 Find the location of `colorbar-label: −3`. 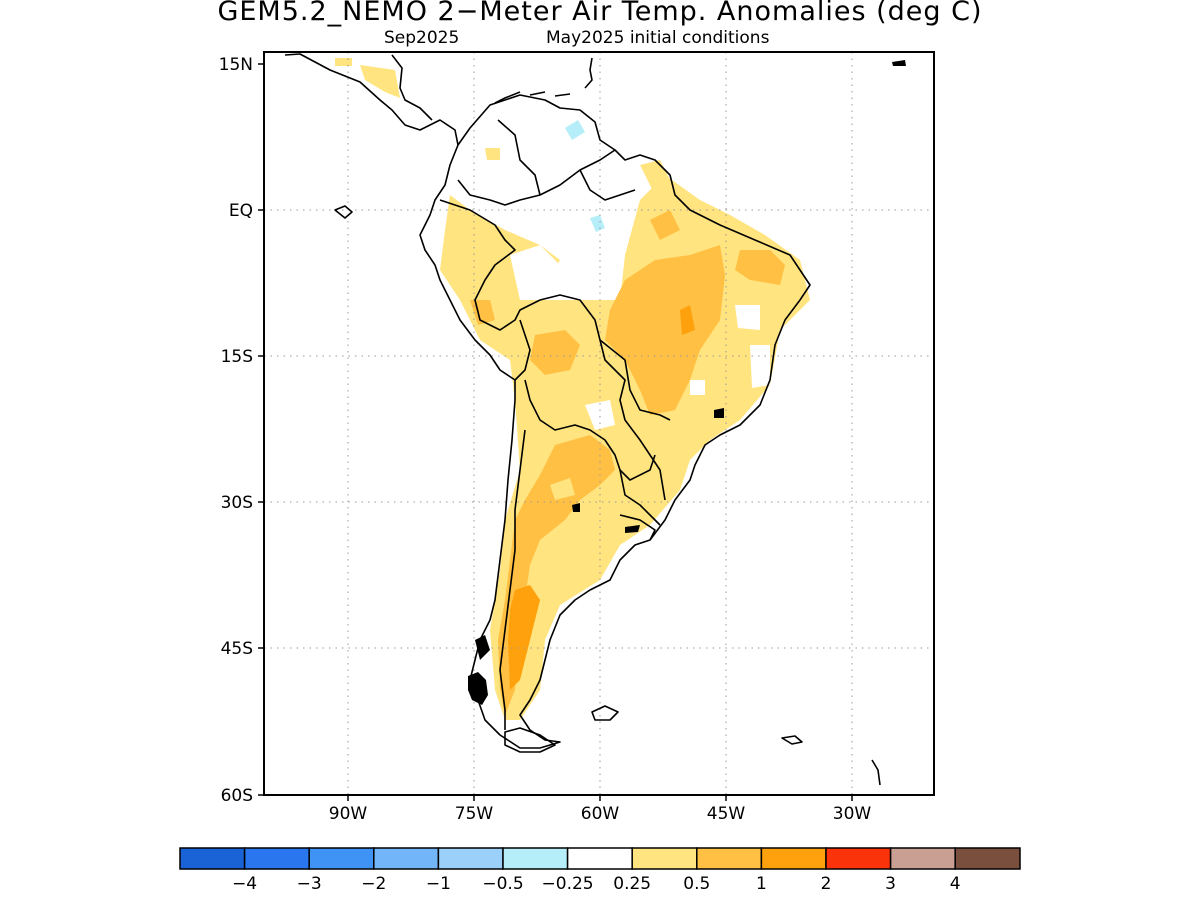

colorbar-label: −3 is located at coordinates (309, 884).